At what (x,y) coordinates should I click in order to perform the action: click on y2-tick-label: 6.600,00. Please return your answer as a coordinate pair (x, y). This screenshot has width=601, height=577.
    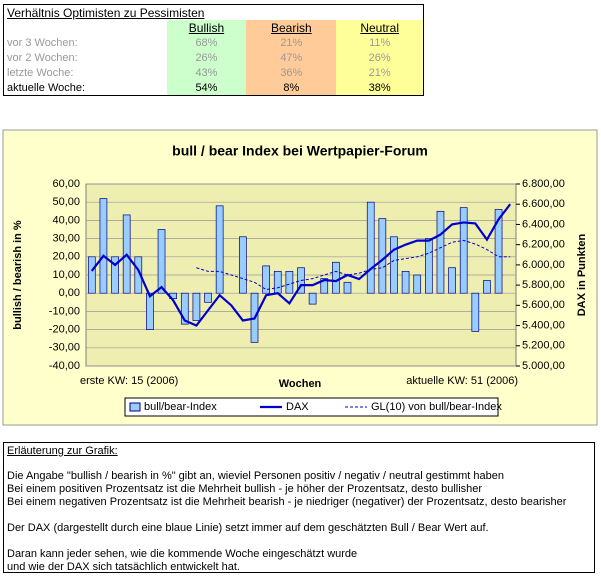
    Looking at the image, I should click on (543, 204).